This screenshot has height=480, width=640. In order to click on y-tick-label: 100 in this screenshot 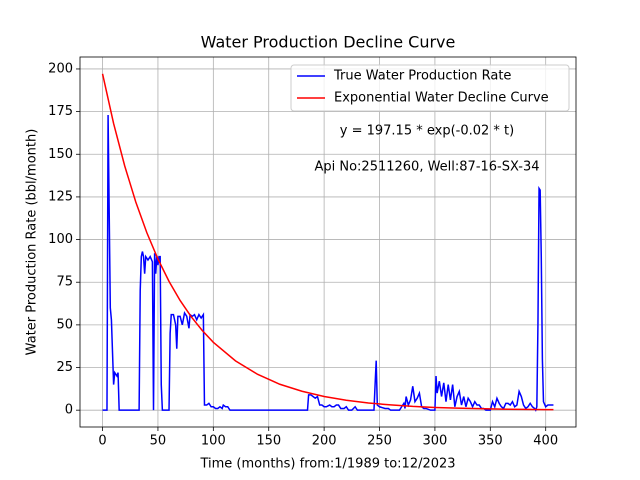, I will do `click(60, 239)`.